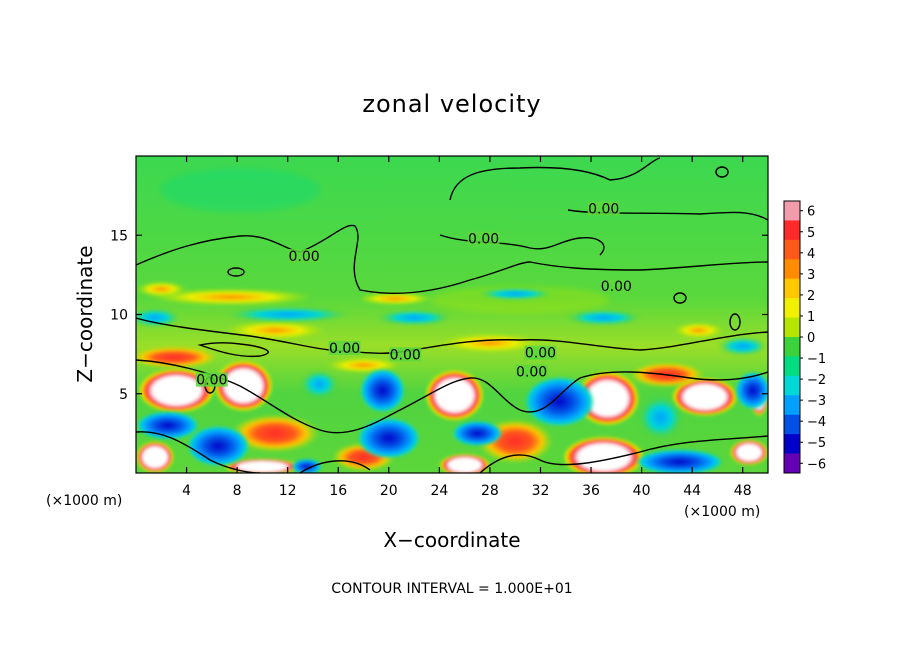  What do you see at coordinates (811, 317) in the screenshot?
I see `colorbar-label-6: 1` at bounding box center [811, 317].